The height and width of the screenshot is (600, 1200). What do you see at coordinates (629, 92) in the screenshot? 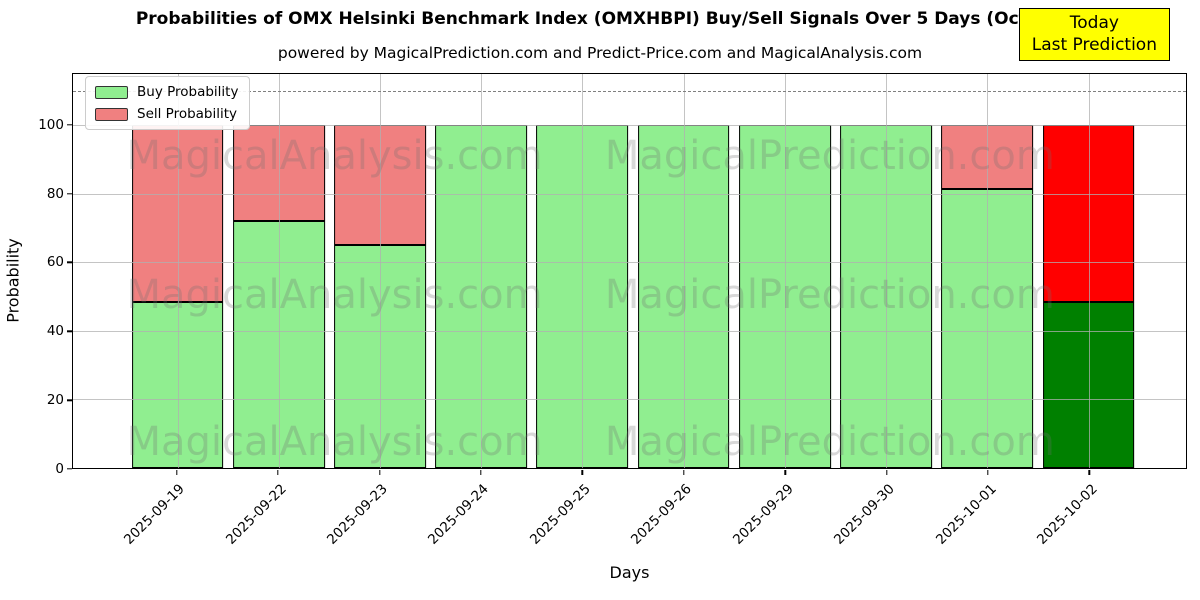
I see `threshold-dashed-line` at bounding box center [629, 92].